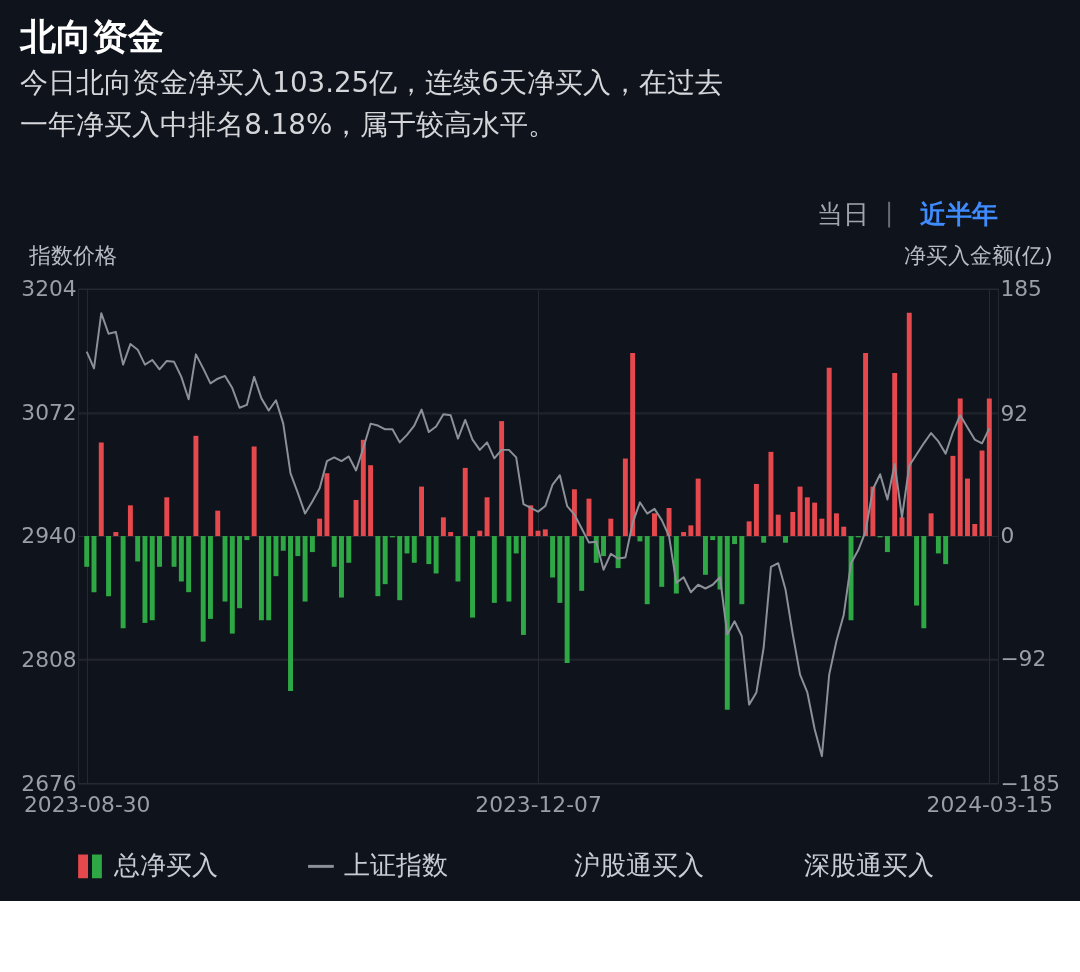 The width and height of the screenshot is (1080, 972). Describe the element at coordinates (1023, 659) in the screenshot. I see `y2-tick-label: −92` at that location.